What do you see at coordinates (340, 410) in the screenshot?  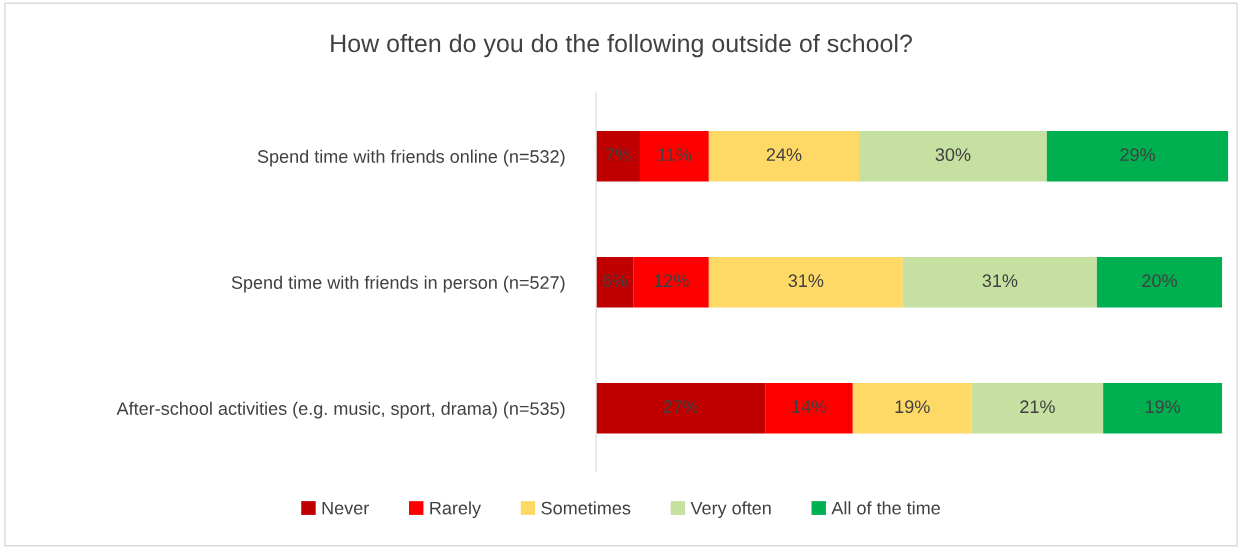 I see `y-tick-label: After-school activities (e.g. music, sport, drama) (n=535)` at bounding box center [340, 410].